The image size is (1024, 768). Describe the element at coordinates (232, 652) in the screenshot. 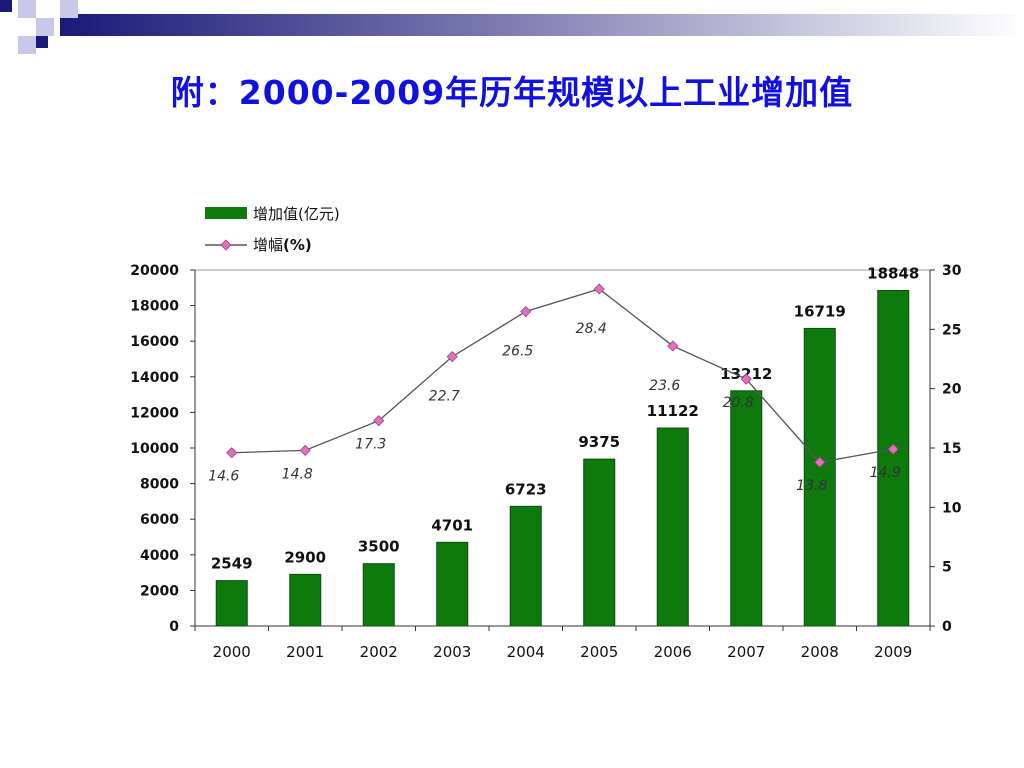

I see `x-tick-label: 2000` at that location.